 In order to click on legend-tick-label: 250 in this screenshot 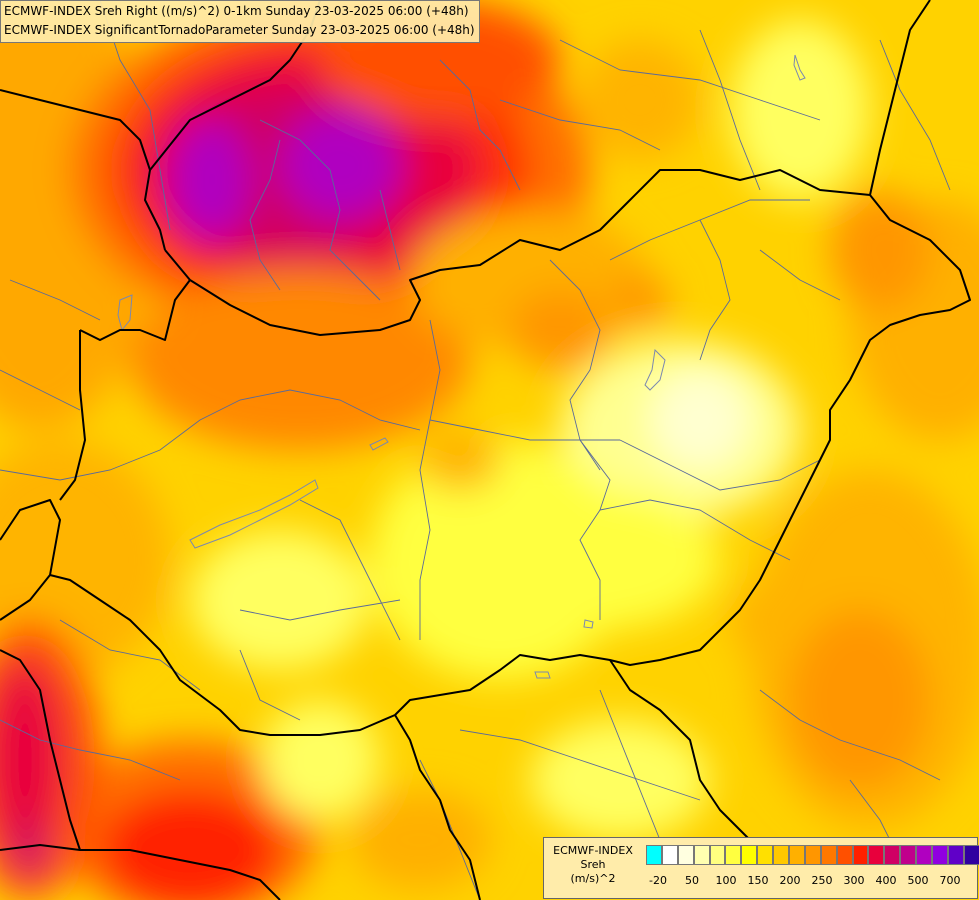, I will do `click(822, 880)`.